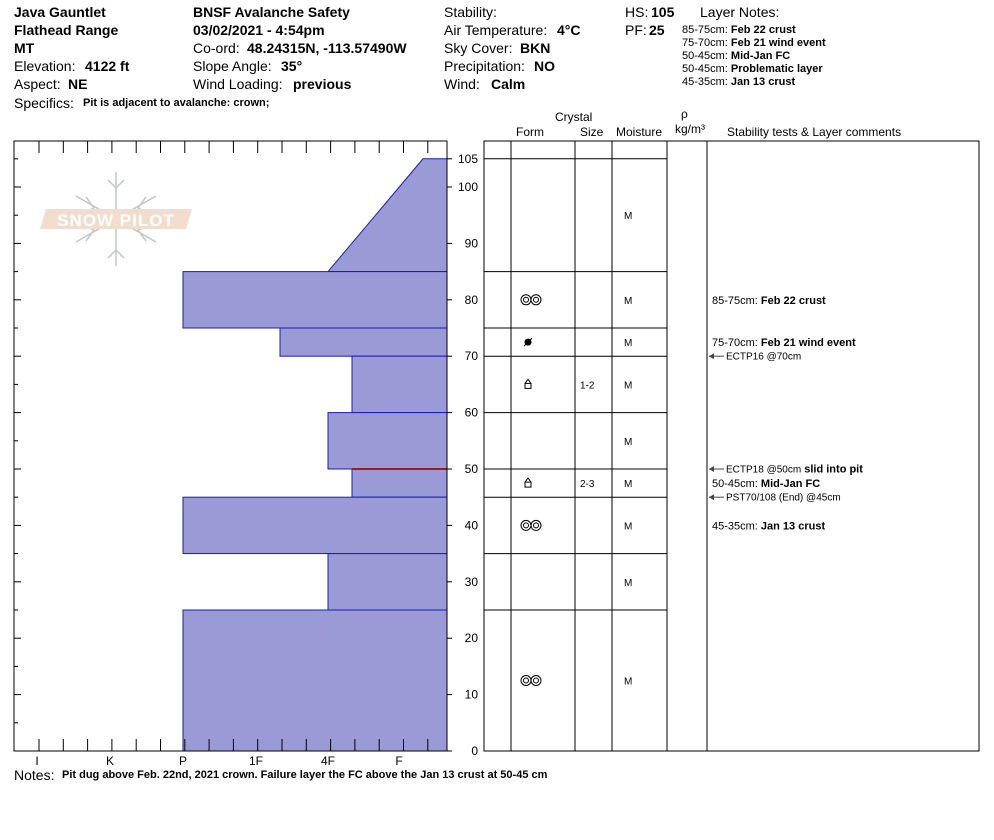  I want to click on snowpilot-logo: SNOW PILOT, so click(116, 219).